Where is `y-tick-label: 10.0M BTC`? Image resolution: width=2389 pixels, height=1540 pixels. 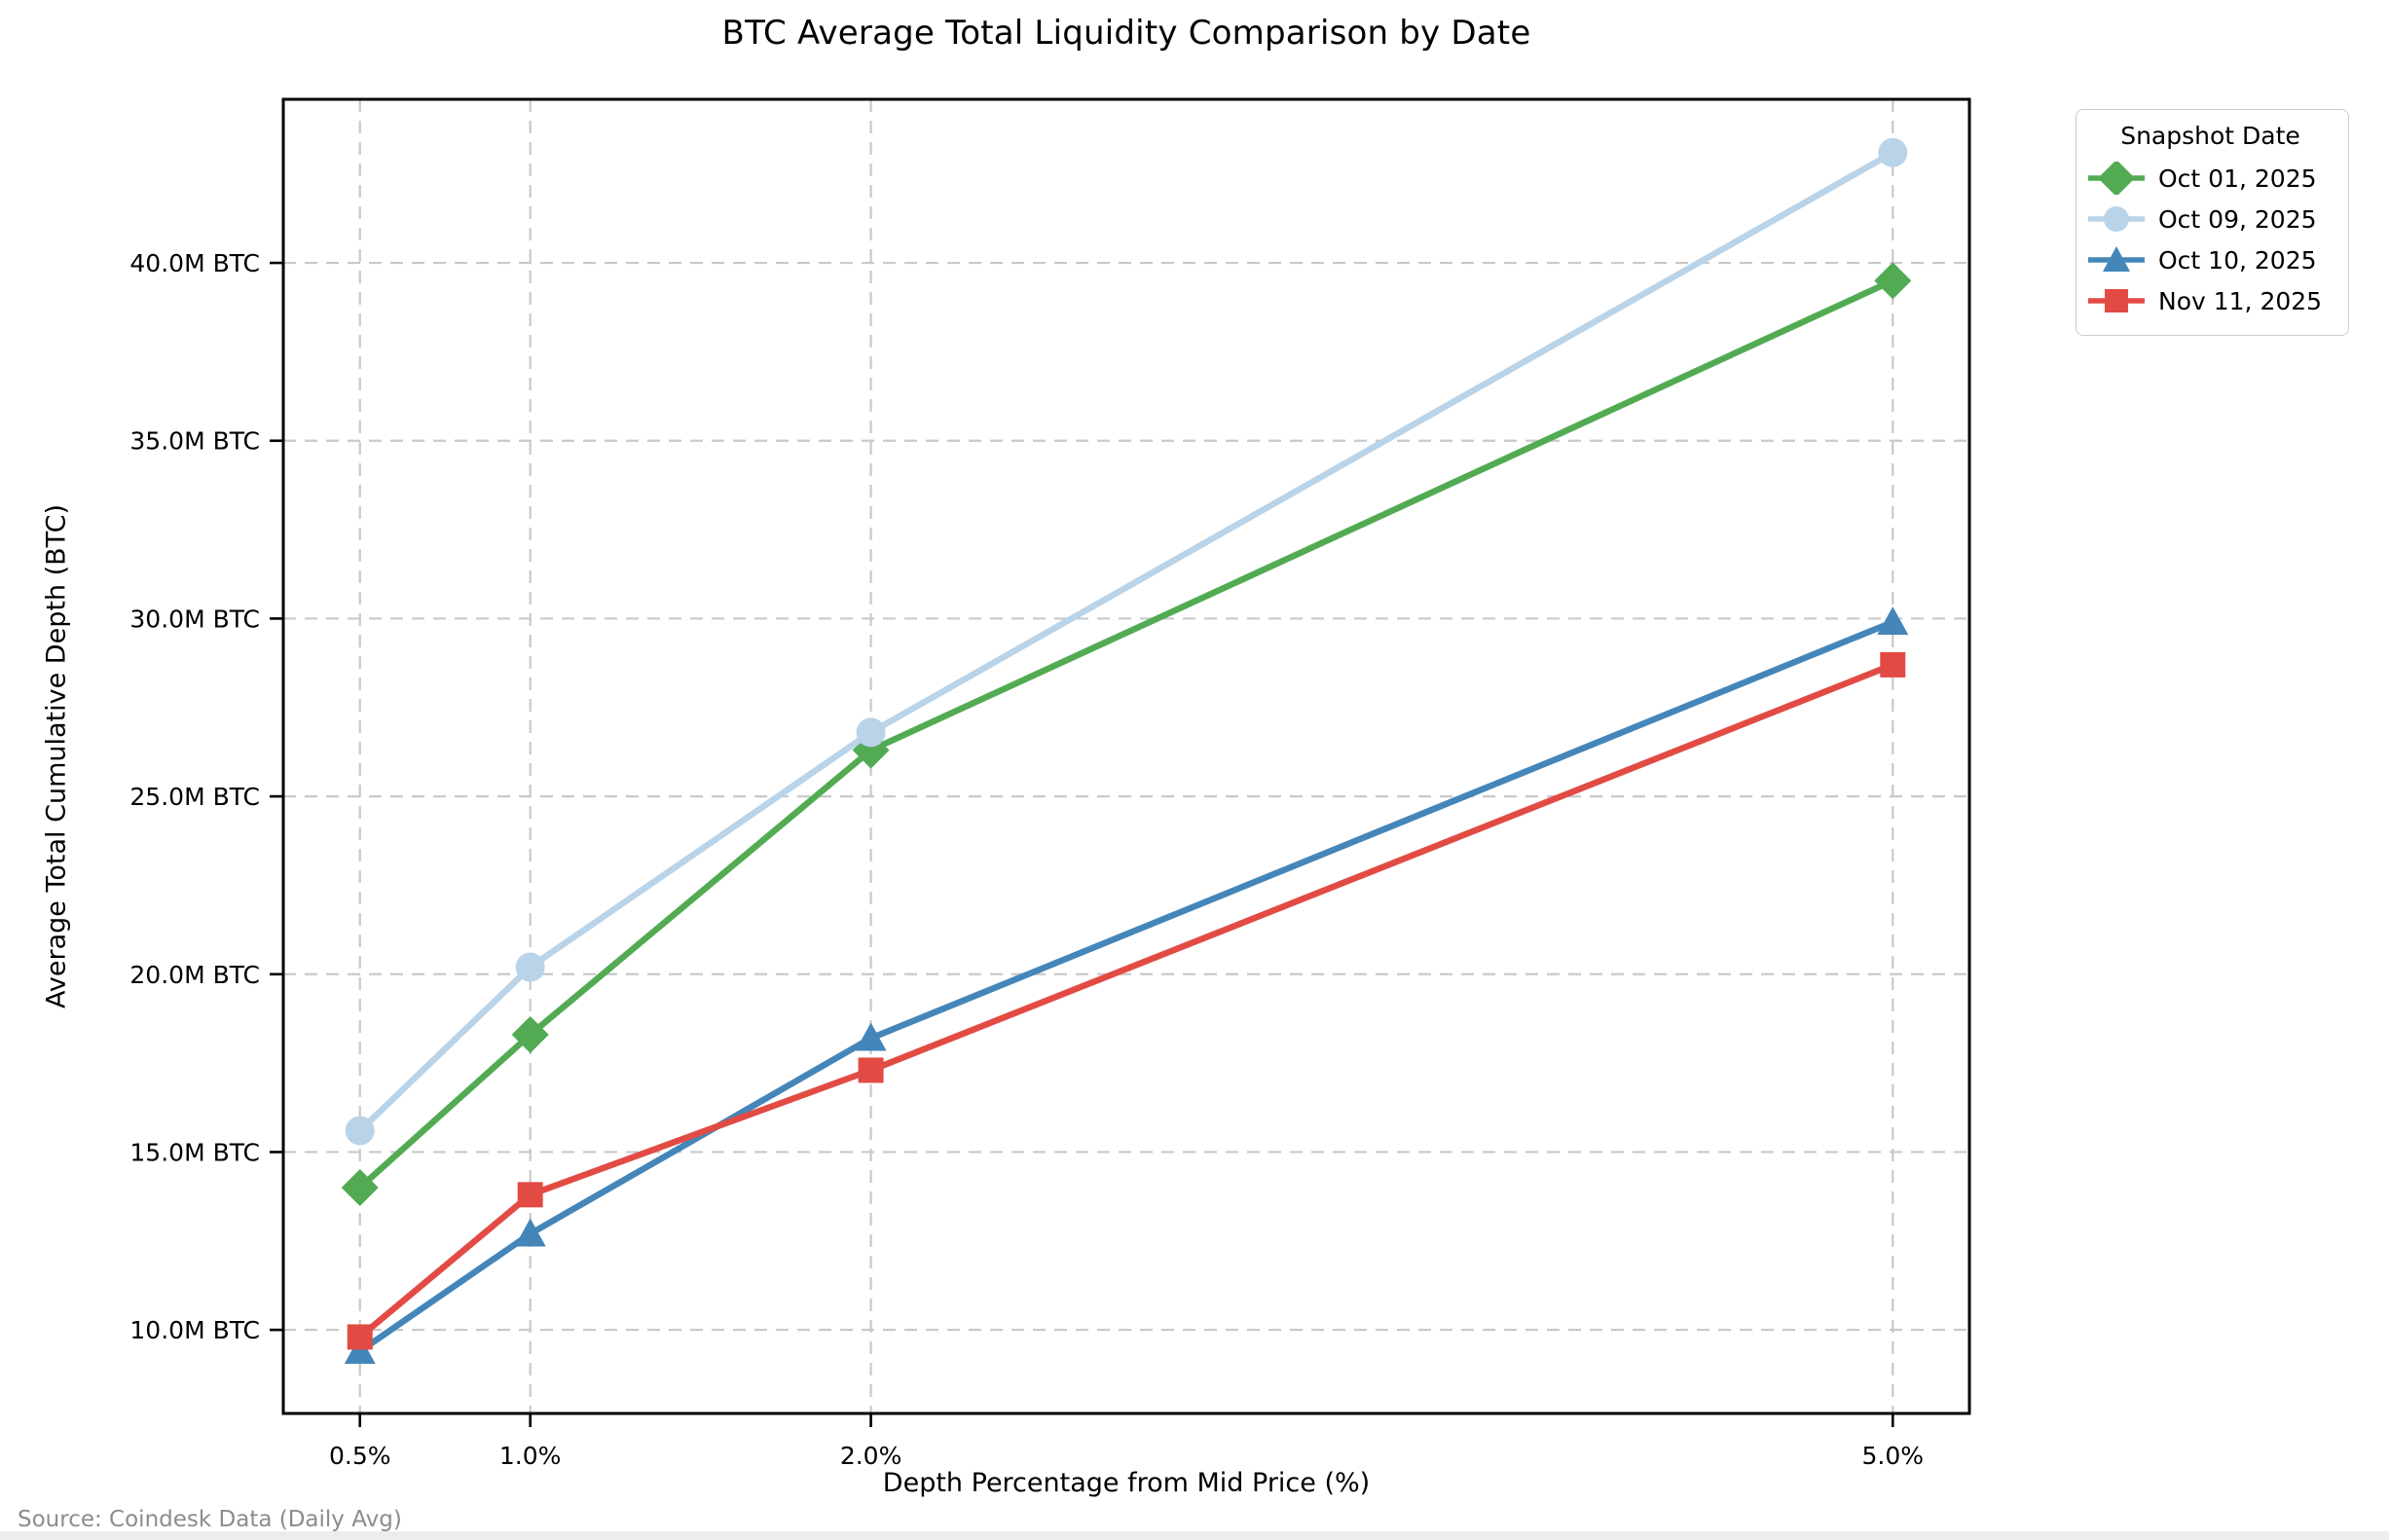 y-tick-label: 10.0M BTC is located at coordinates (194, 1330).